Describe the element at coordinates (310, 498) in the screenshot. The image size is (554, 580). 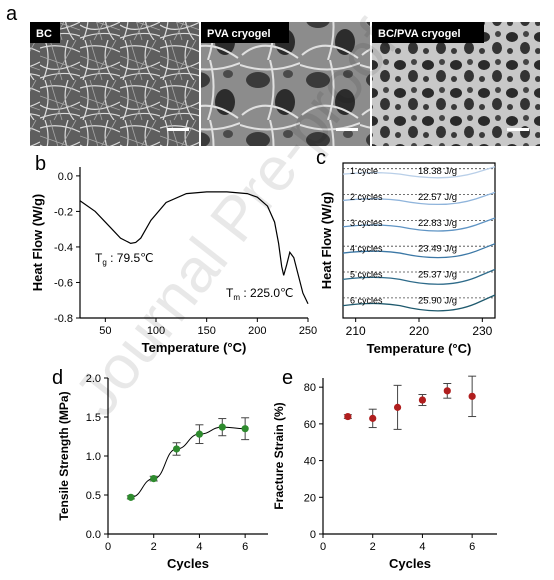
I see `y-tick-label: 20` at that location.